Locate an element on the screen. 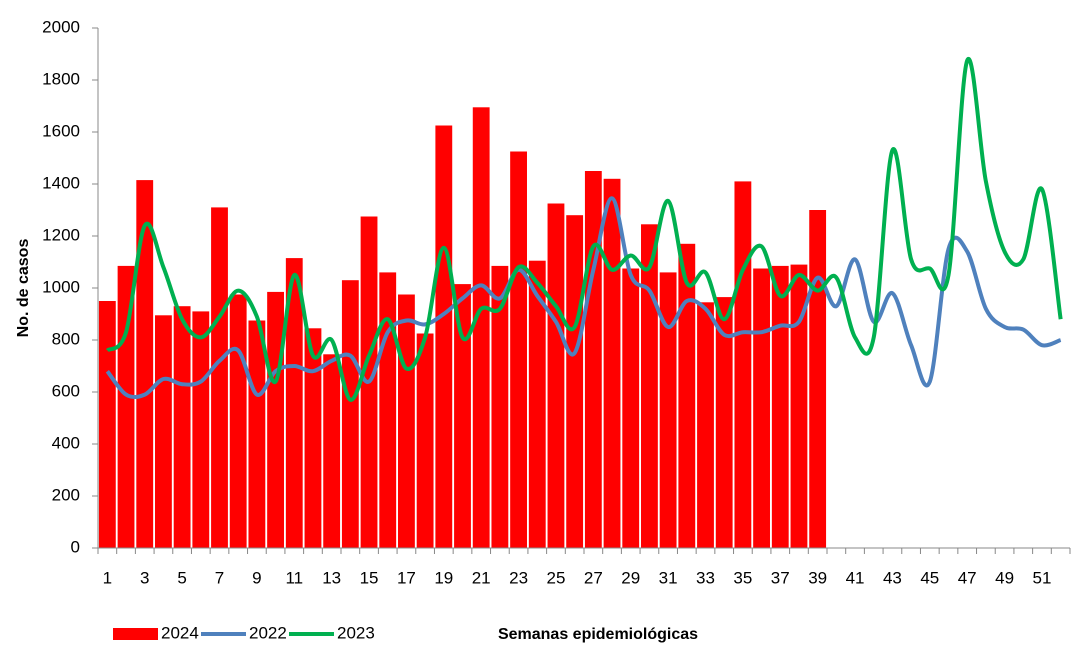  x-tick-label: 43 is located at coordinates (892, 577).